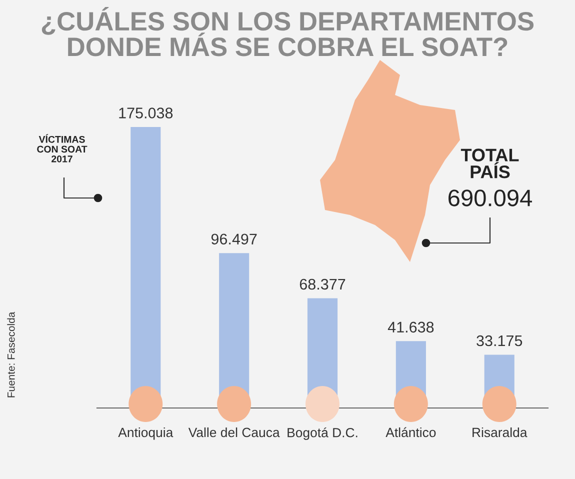  Describe the element at coordinates (288, 31) in the screenshot. I see `chart-title: ¿CUÁLES SON LOS DEPARTAMENTOS DONDE MÁS SE COBRA EL SOAT?` at that location.